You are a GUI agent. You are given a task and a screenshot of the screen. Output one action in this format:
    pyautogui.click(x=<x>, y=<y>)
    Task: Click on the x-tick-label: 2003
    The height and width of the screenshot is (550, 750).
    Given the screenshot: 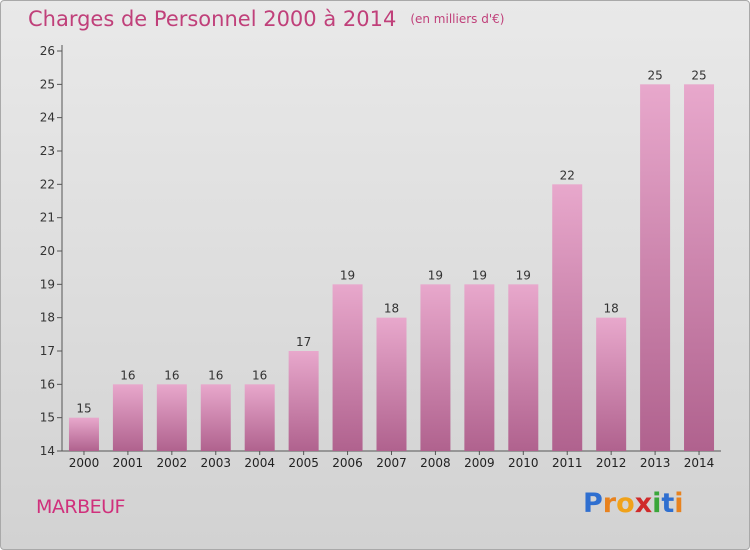 What is the action you would take?
    pyautogui.click(x=215, y=463)
    